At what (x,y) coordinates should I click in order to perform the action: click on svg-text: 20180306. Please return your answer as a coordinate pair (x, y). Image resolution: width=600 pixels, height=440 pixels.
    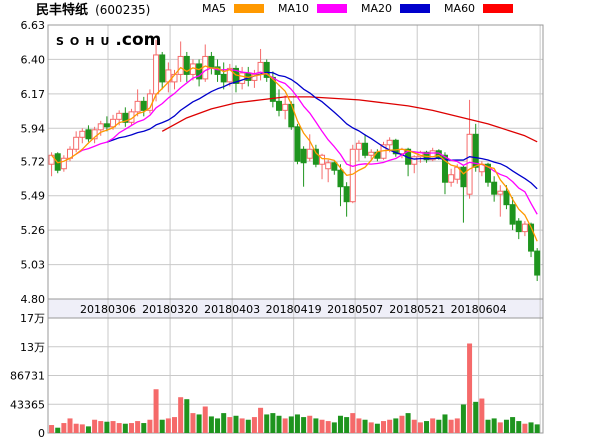
    Looking at the image, I should click on (108, 309).